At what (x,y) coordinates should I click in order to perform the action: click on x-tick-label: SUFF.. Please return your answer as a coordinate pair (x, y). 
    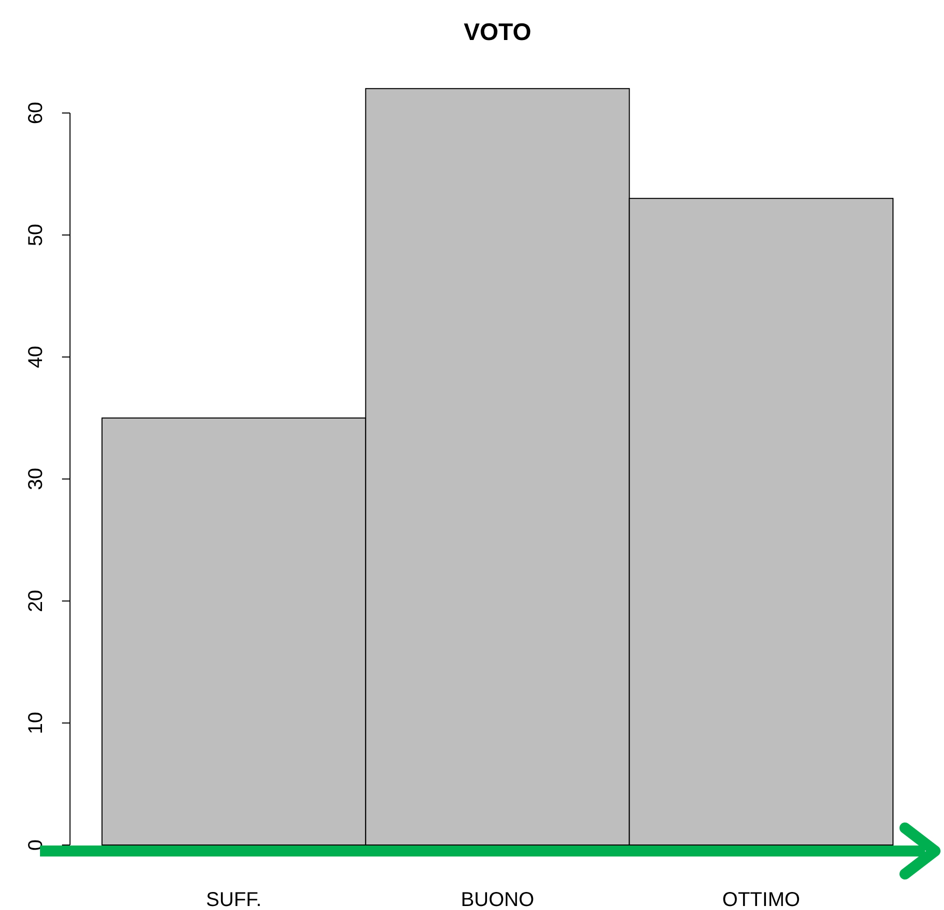
    Looking at the image, I should click on (234, 899).